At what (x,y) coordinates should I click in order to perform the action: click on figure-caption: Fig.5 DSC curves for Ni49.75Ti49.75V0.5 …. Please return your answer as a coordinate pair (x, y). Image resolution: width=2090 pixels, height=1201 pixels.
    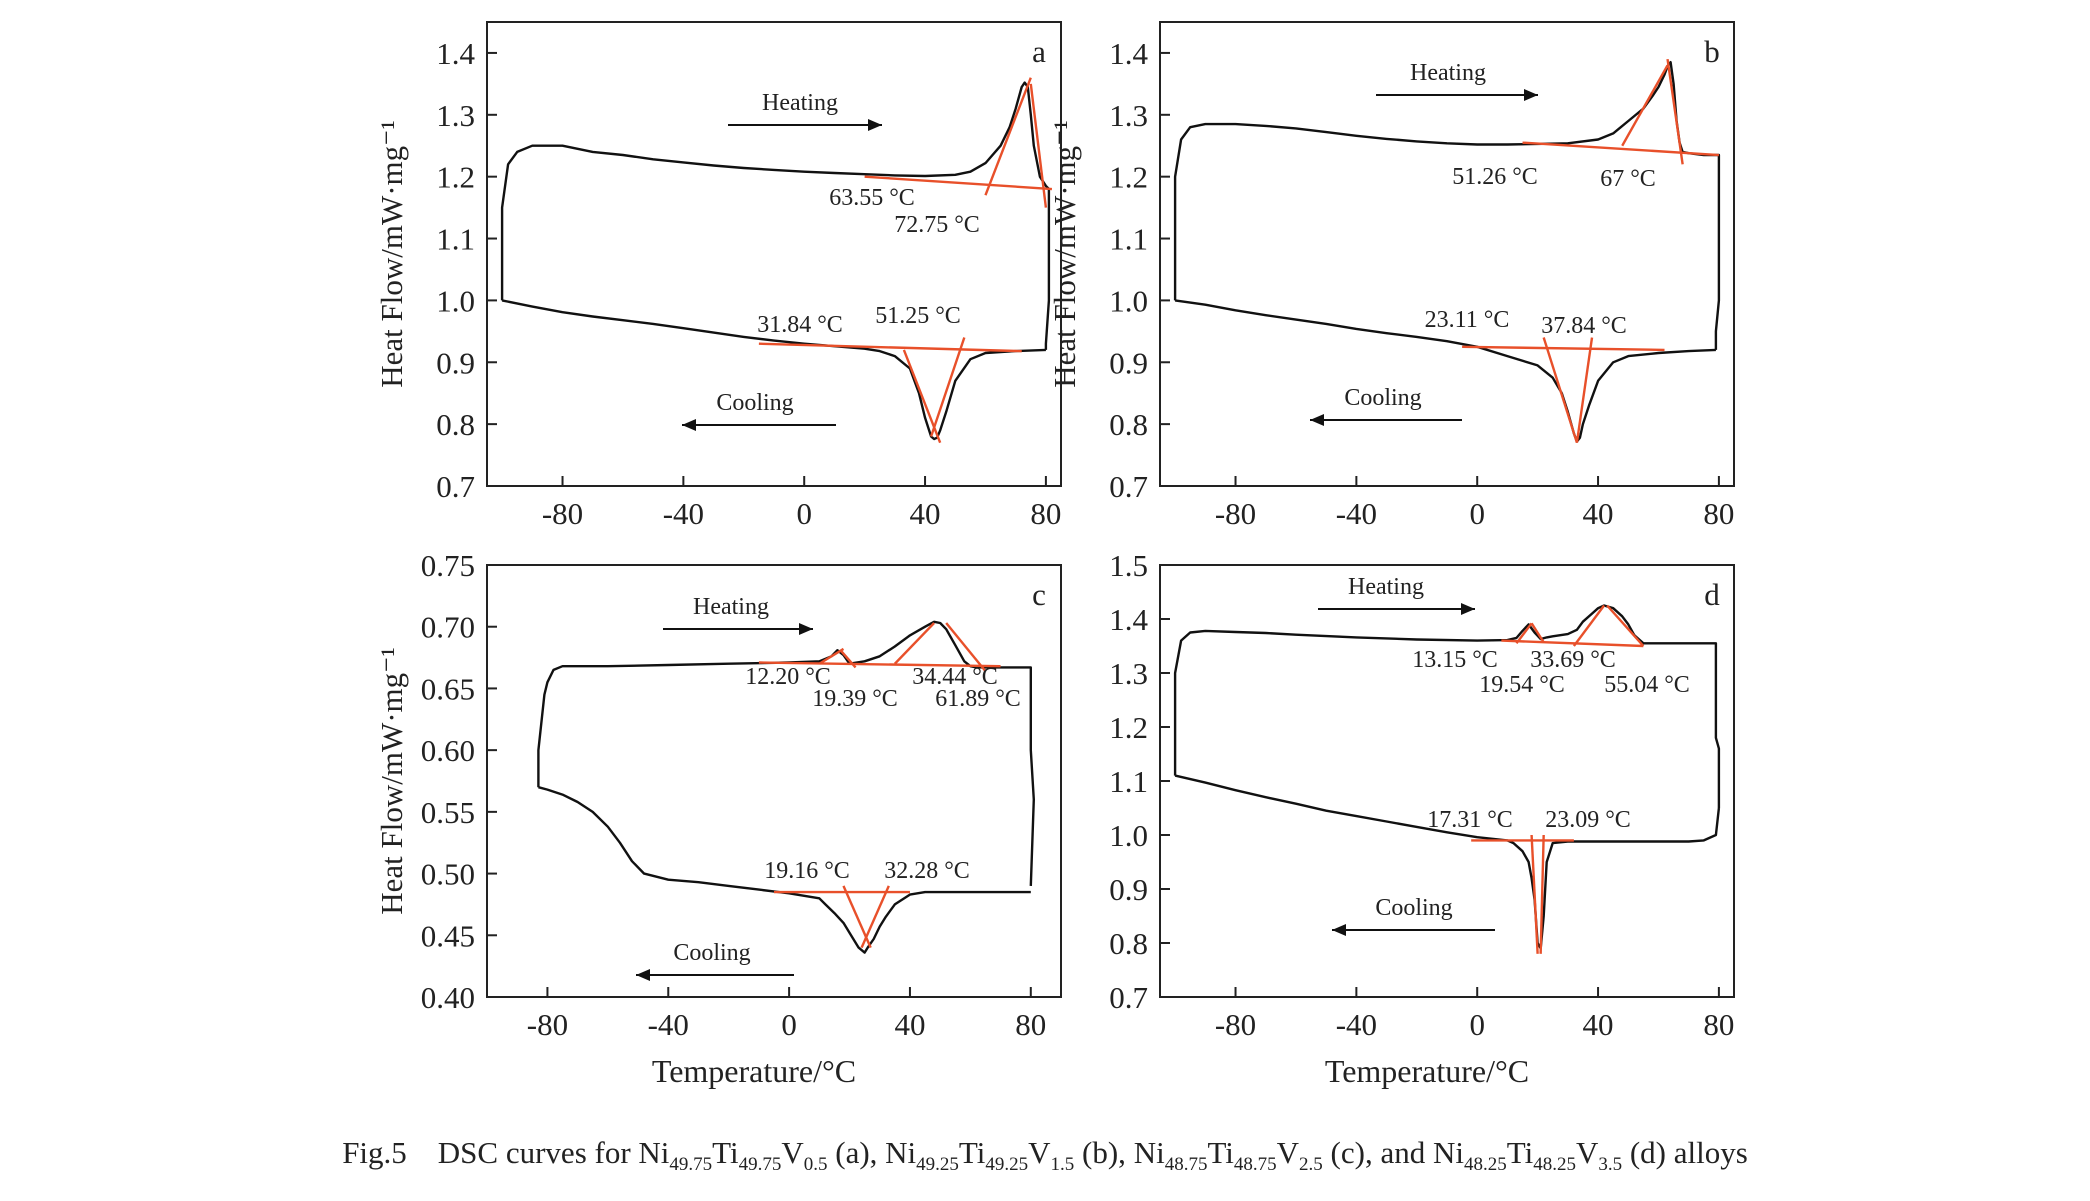
    Looking at the image, I should click on (1045, 1155).